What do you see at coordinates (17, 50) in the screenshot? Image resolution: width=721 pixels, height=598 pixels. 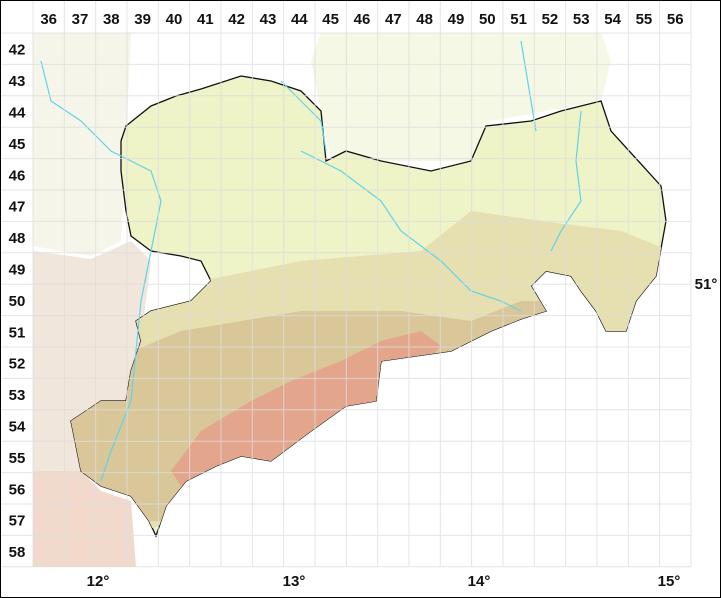 I see `row-label: 42` at bounding box center [17, 50].